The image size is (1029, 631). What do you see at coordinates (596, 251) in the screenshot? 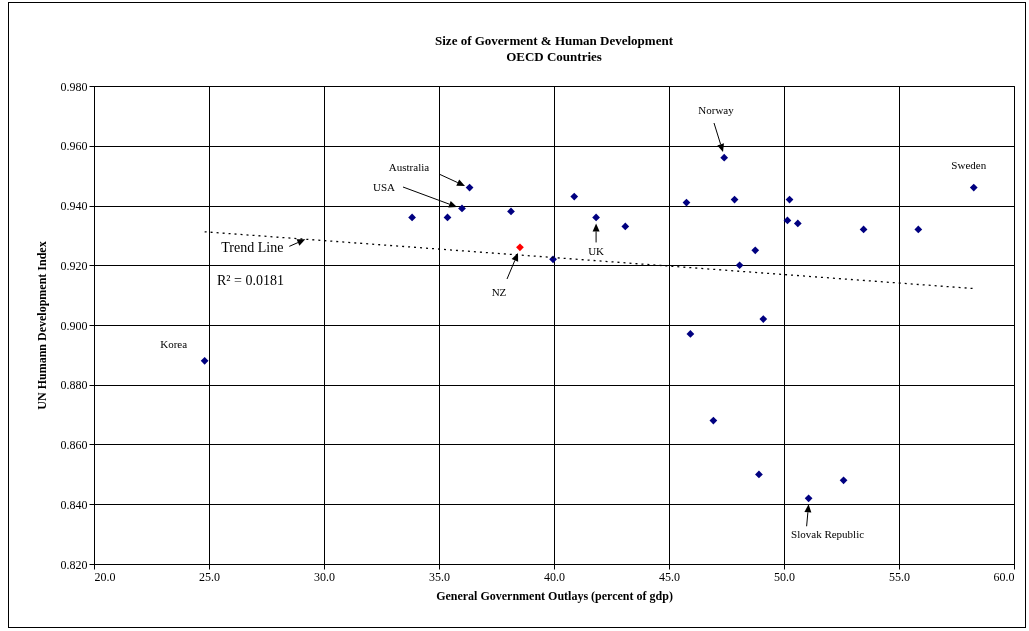
I see `annotation: UK` at bounding box center [596, 251].